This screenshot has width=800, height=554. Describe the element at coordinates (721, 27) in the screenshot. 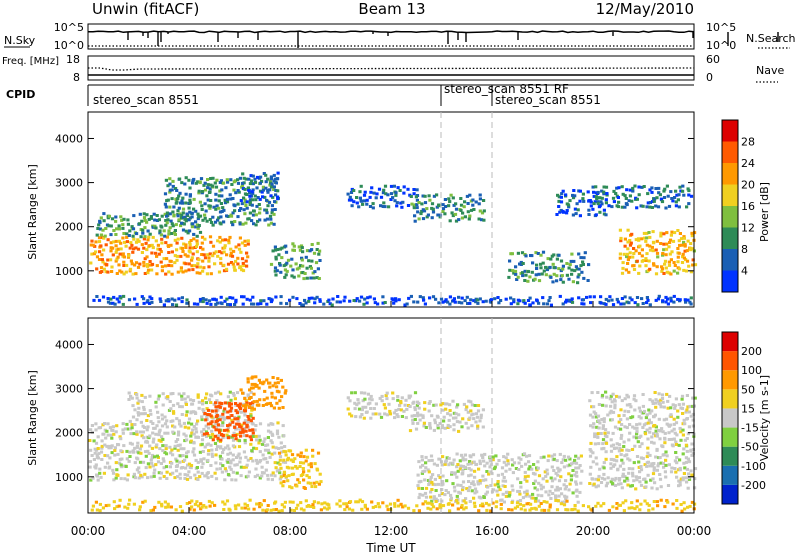

I see `noise-right-tick-top: 10^5` at that location.